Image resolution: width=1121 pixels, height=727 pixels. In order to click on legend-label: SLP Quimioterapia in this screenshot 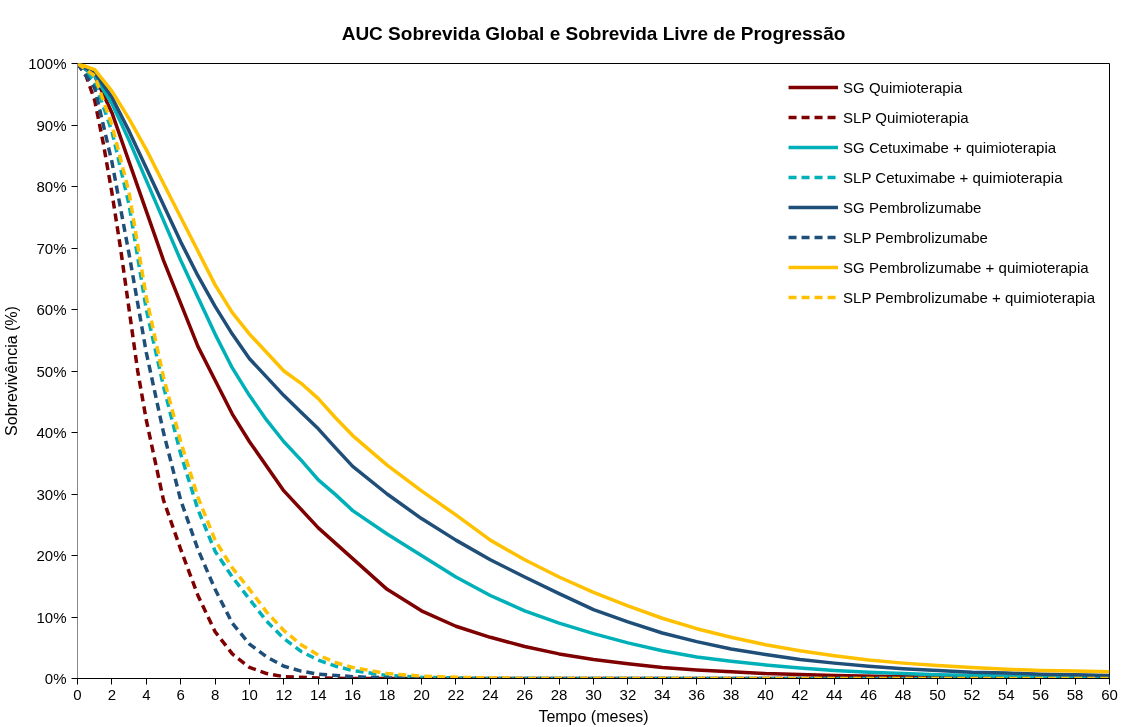, I will do `click(906, 117)`.